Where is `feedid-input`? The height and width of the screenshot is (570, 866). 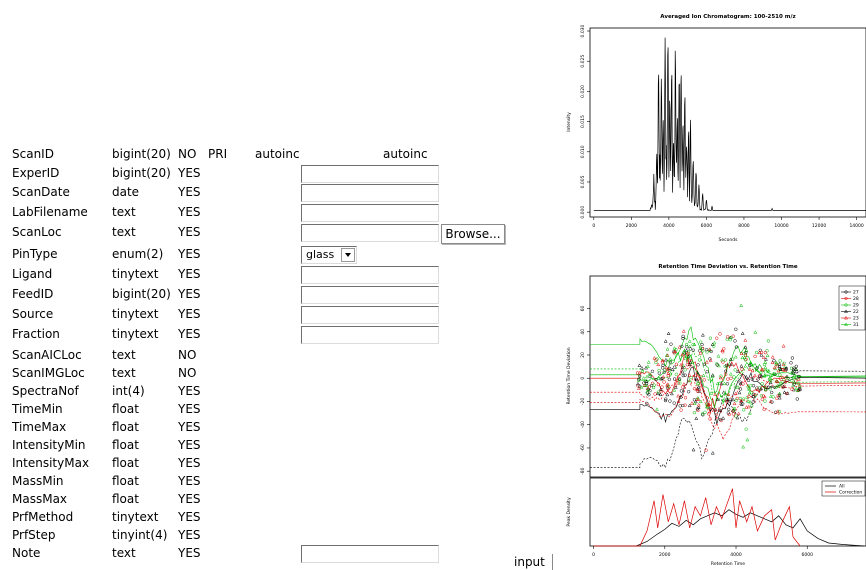
feedid-input is located at coordinates (370, 295).